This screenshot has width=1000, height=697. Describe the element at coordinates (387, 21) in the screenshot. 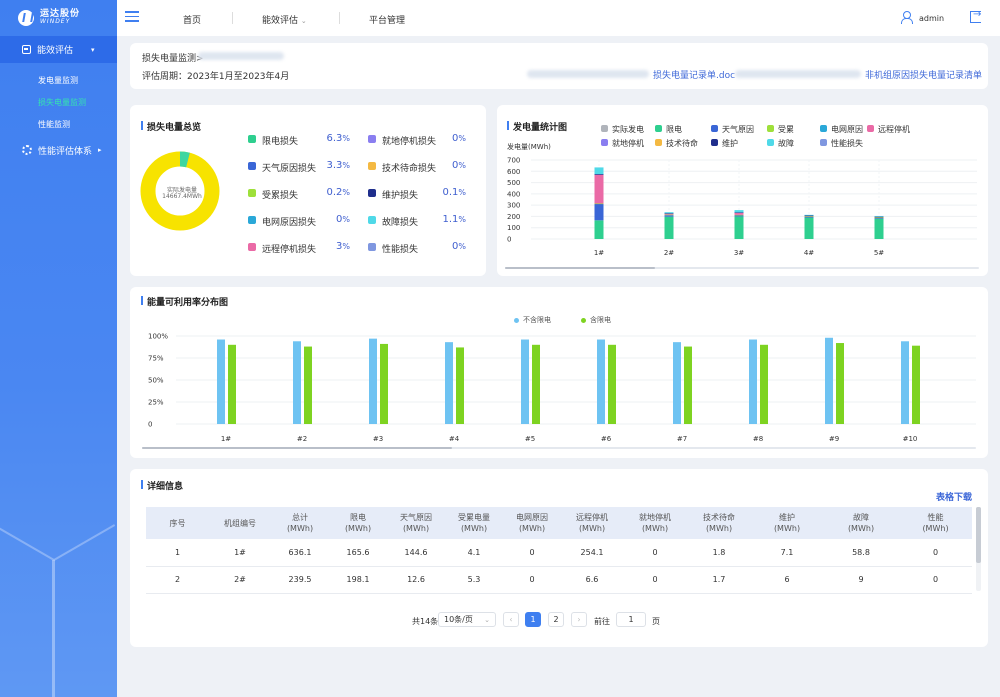

I see `nav-platform: 平台管理` at that location.